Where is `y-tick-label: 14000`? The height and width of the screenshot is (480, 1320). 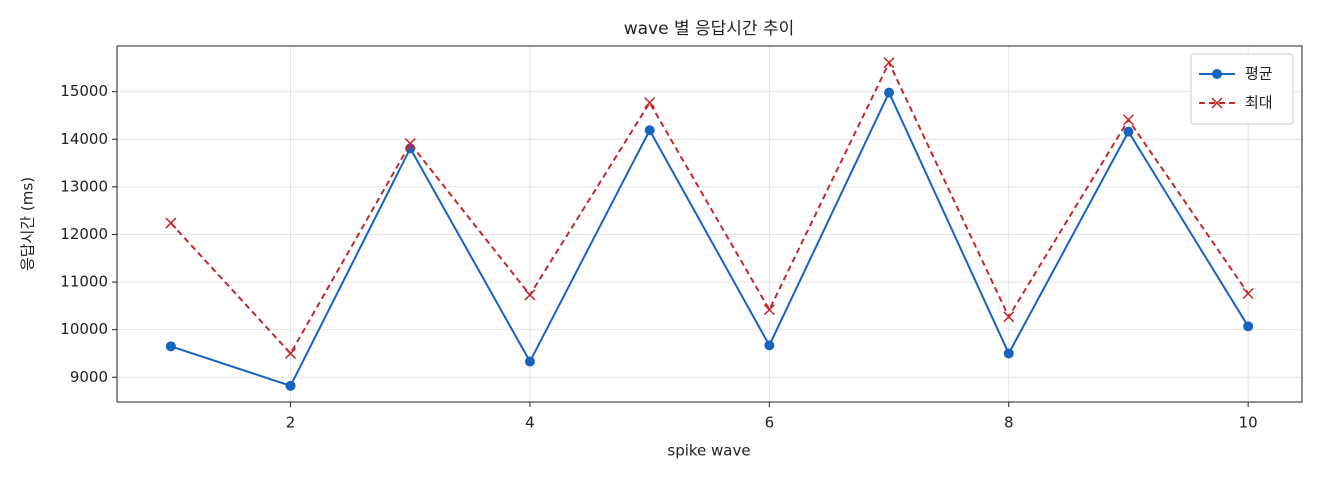 y-tick-label: 14000 is located at coordinates (84, 139).